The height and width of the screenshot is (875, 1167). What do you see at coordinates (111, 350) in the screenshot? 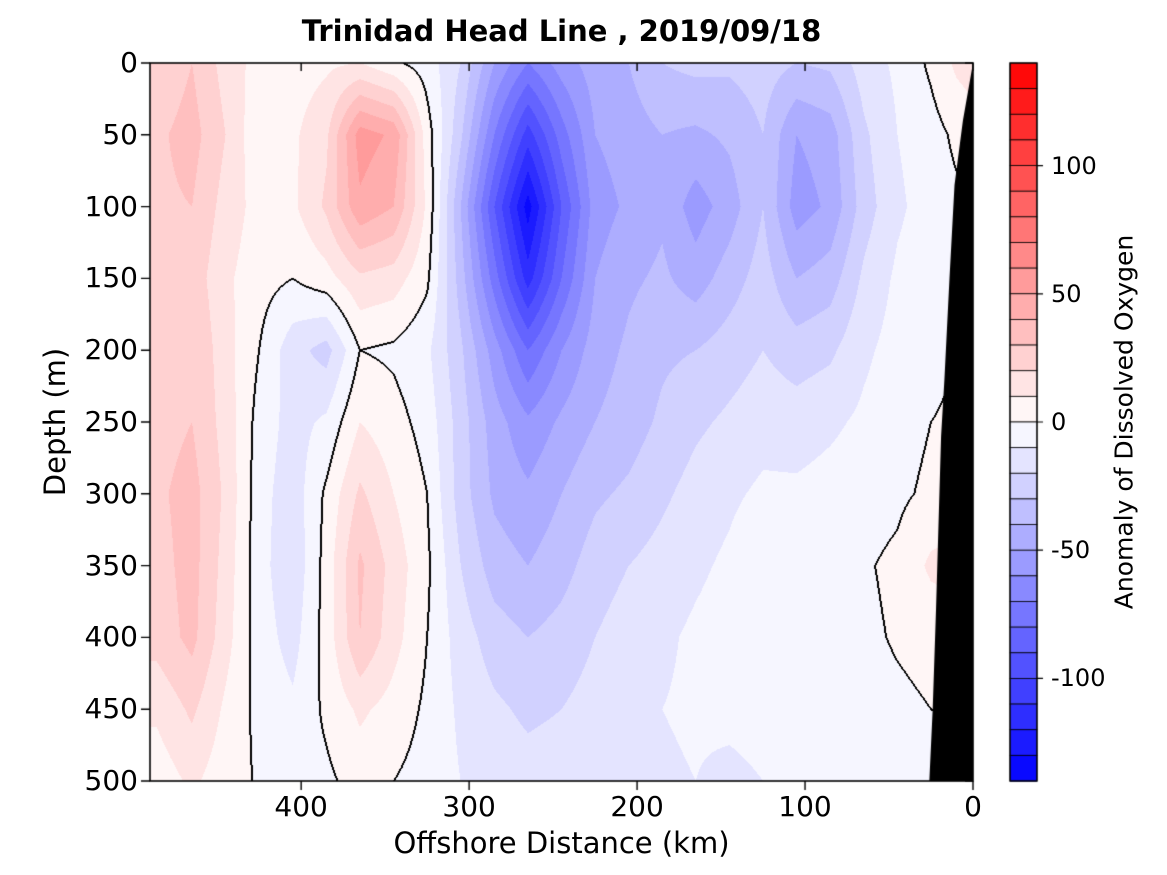
I see `y-tick-label: 200` at bounding box center [111, 350].